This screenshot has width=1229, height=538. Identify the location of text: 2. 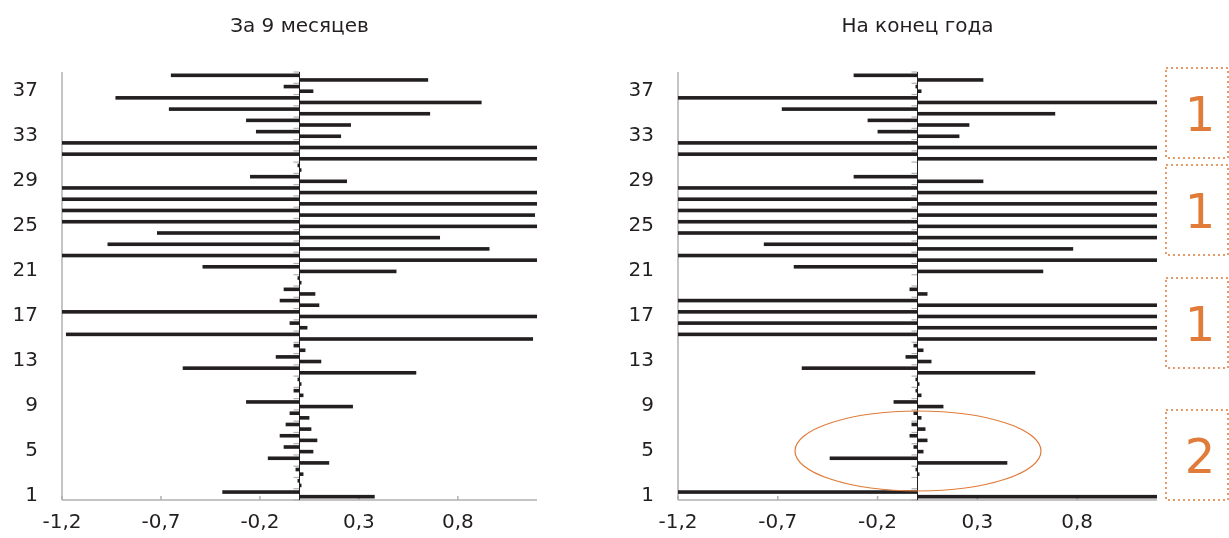
(1200, 456).